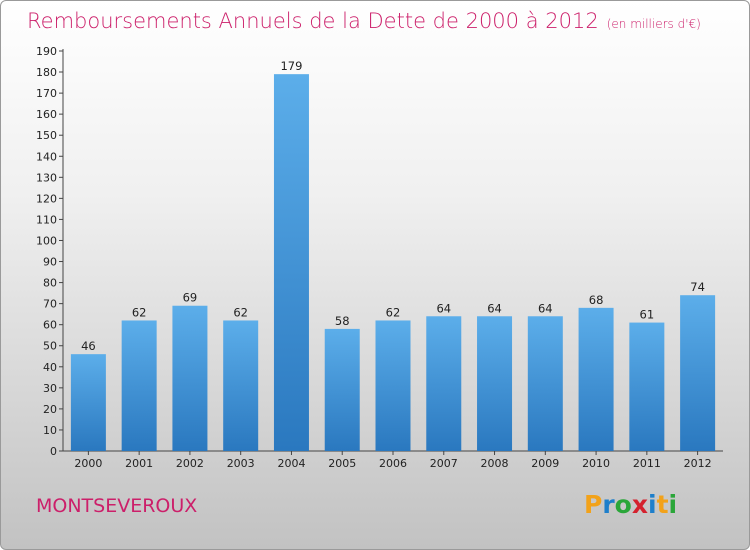  What do you see at coordinates (46, 240) in the screenshot?
I see `y-tick-label: 100` at bounding box center [46, 240].